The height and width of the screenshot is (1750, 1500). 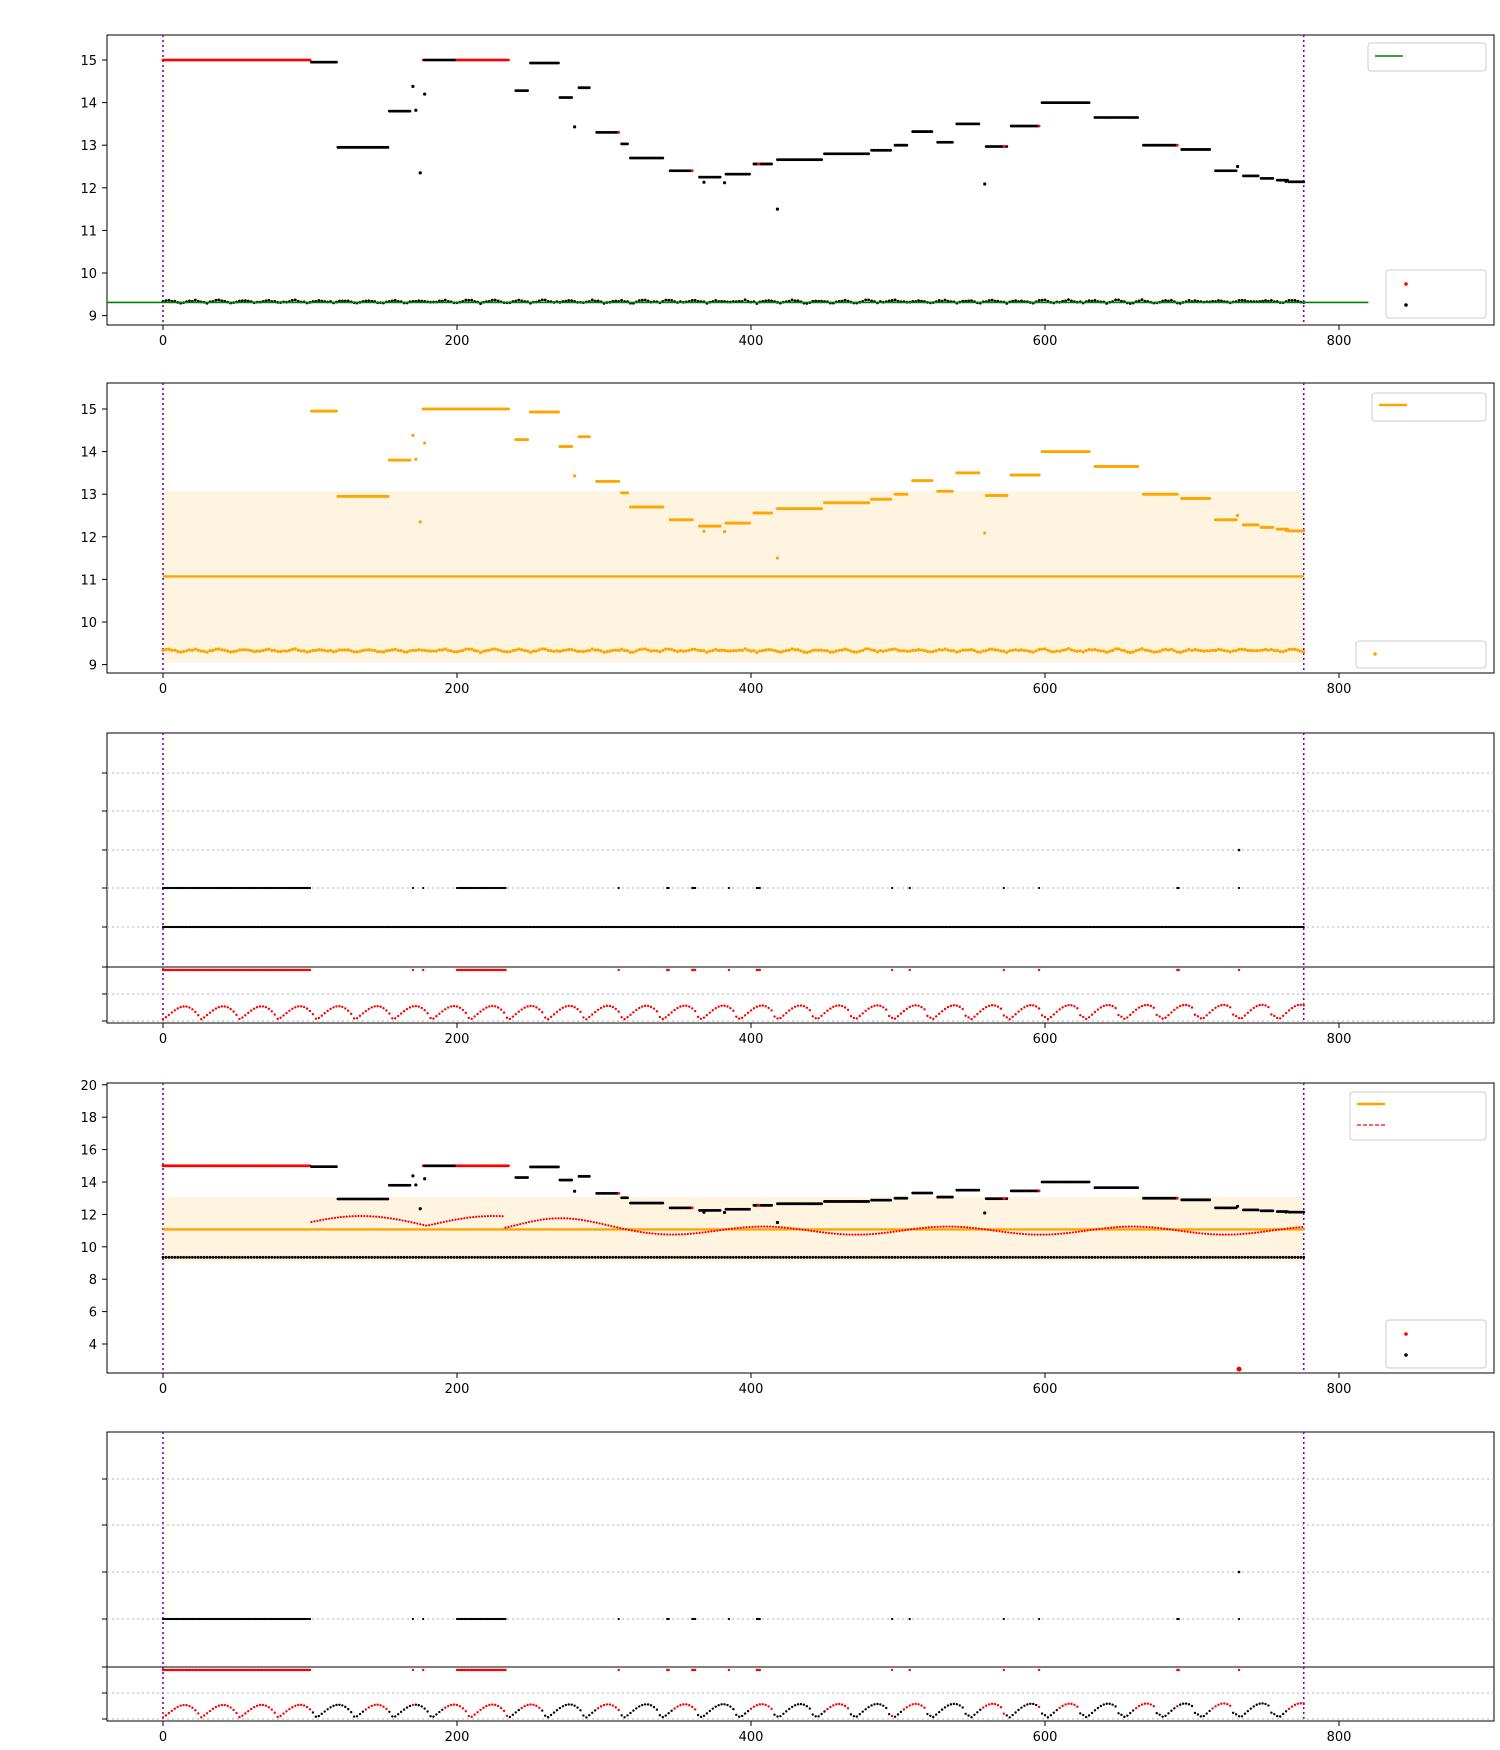 I want to click on agasc-legend-dot-notok, so click(x=1406, y=284).